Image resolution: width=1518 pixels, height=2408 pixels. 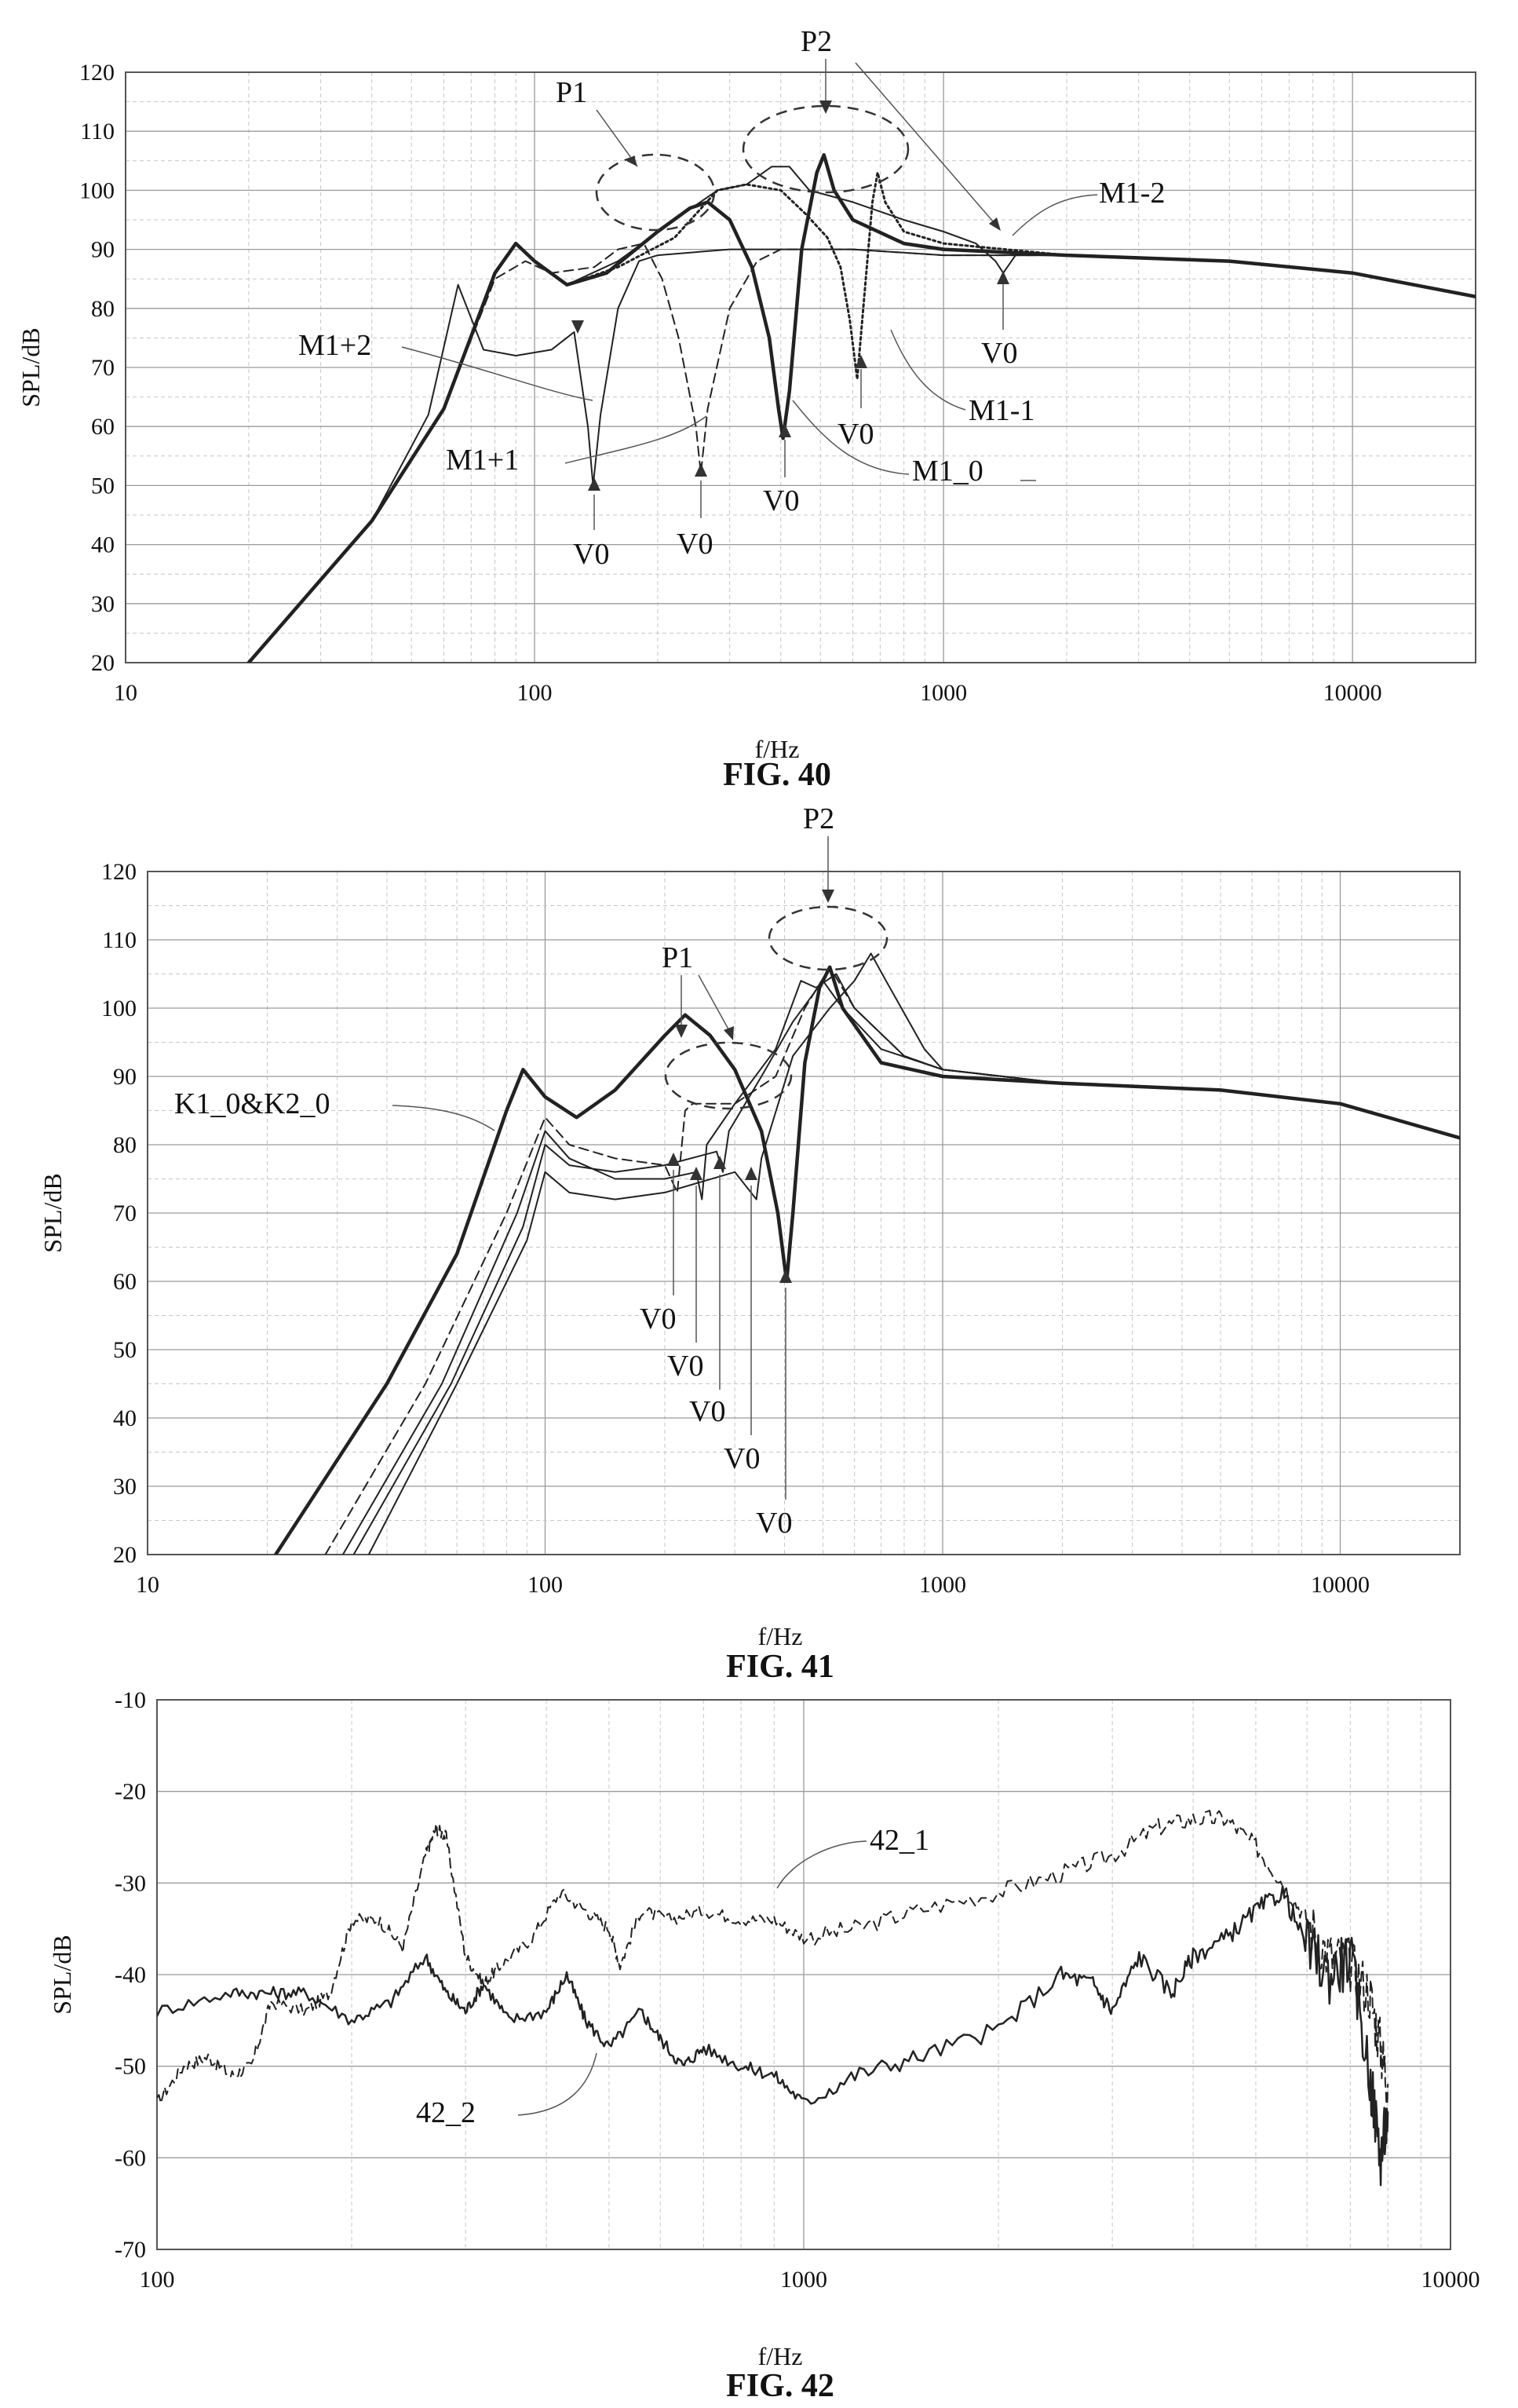 What do you see at coordinates (685, 1366) in the screenshot?
I see `label-v0-41-2: V0` at bounding box center [685, 1366].